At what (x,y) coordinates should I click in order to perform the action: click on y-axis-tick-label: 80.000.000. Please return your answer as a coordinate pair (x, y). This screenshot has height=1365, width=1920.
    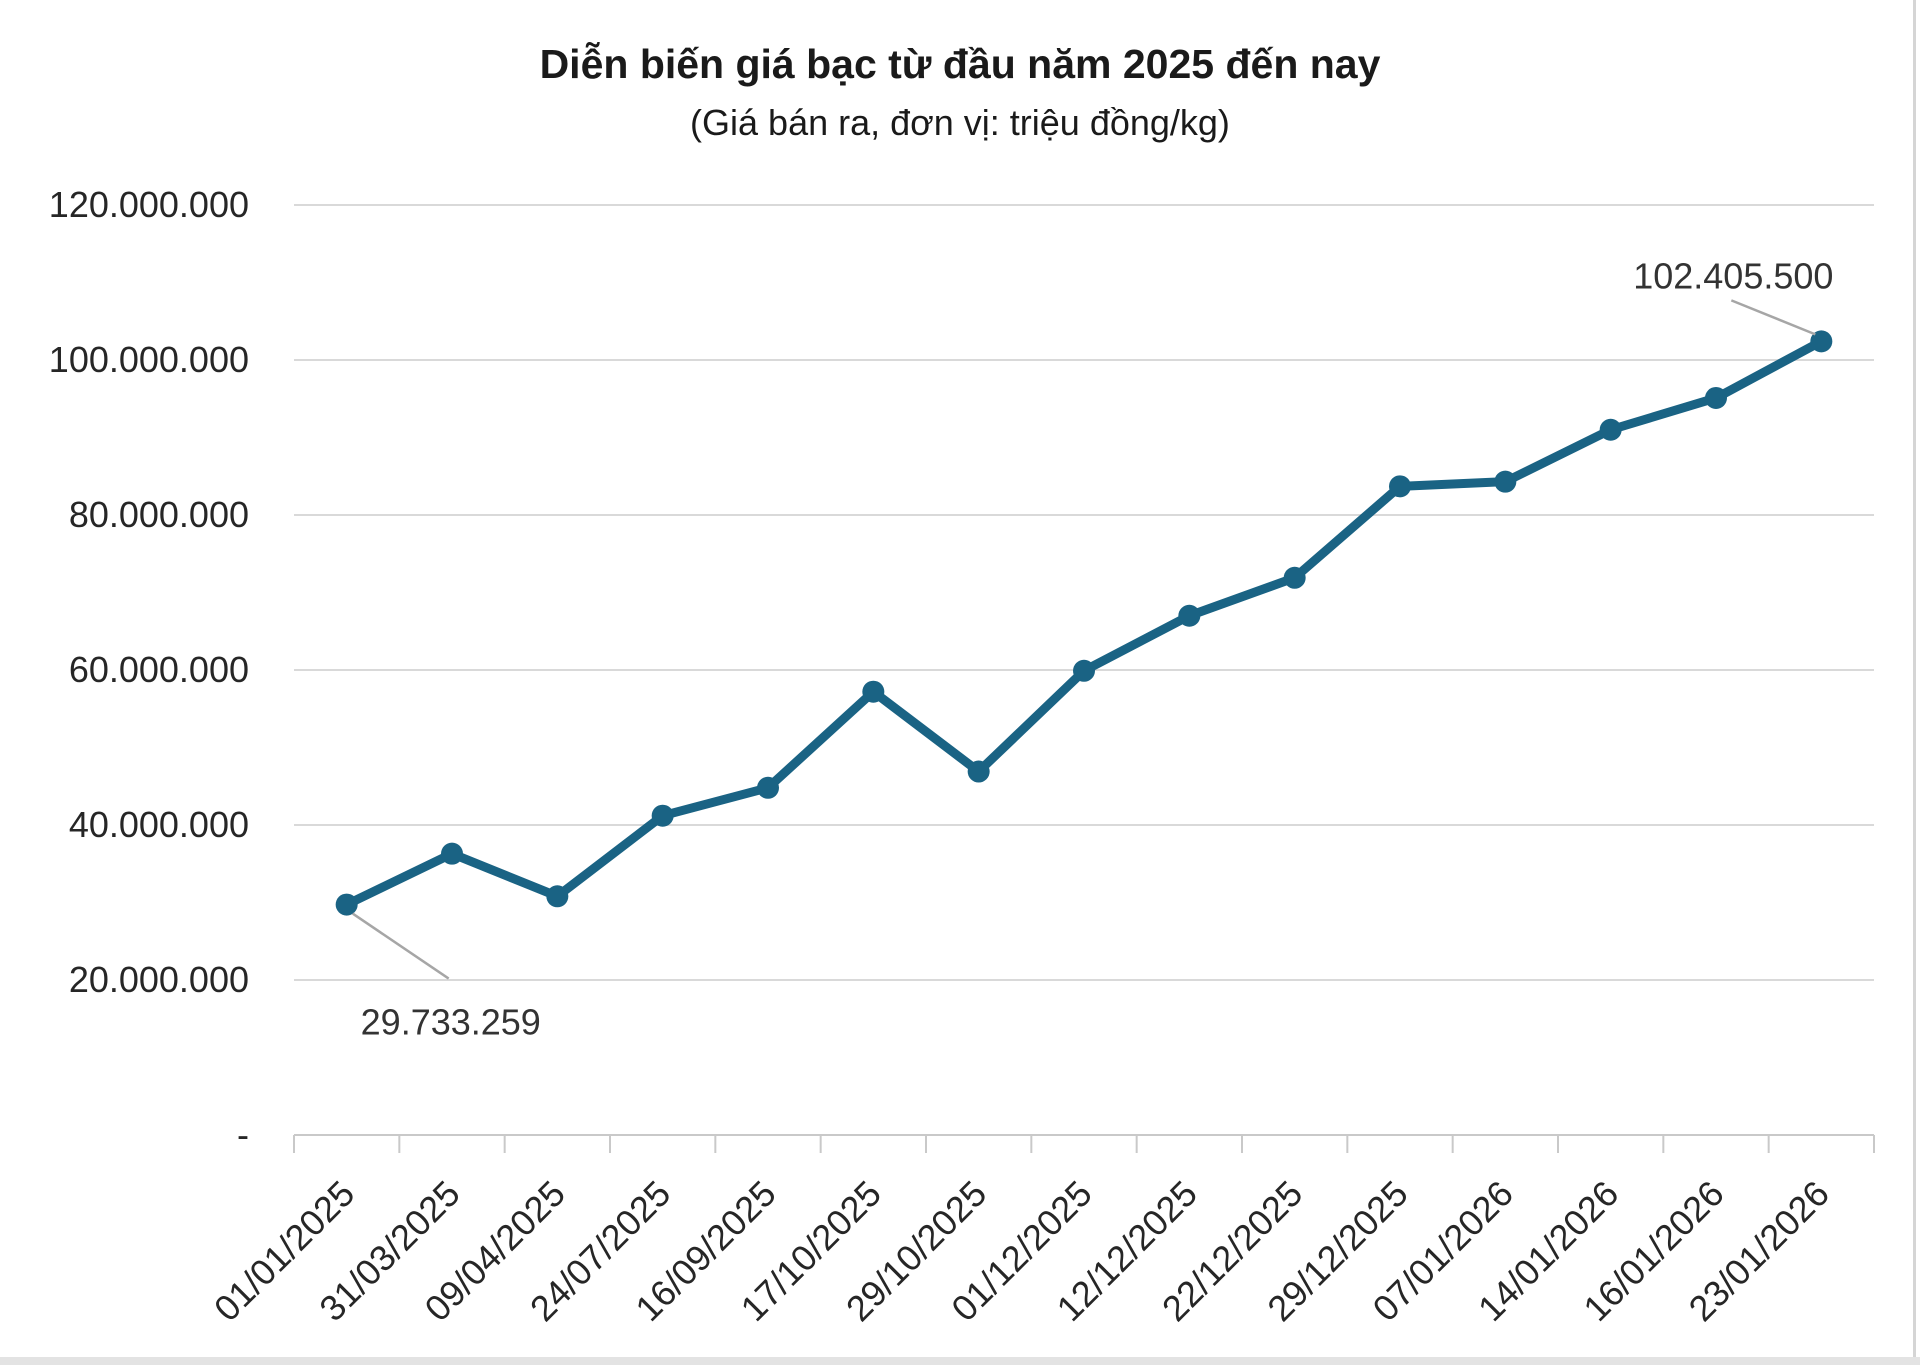
    Looking at the image, I should click on (159, 514).